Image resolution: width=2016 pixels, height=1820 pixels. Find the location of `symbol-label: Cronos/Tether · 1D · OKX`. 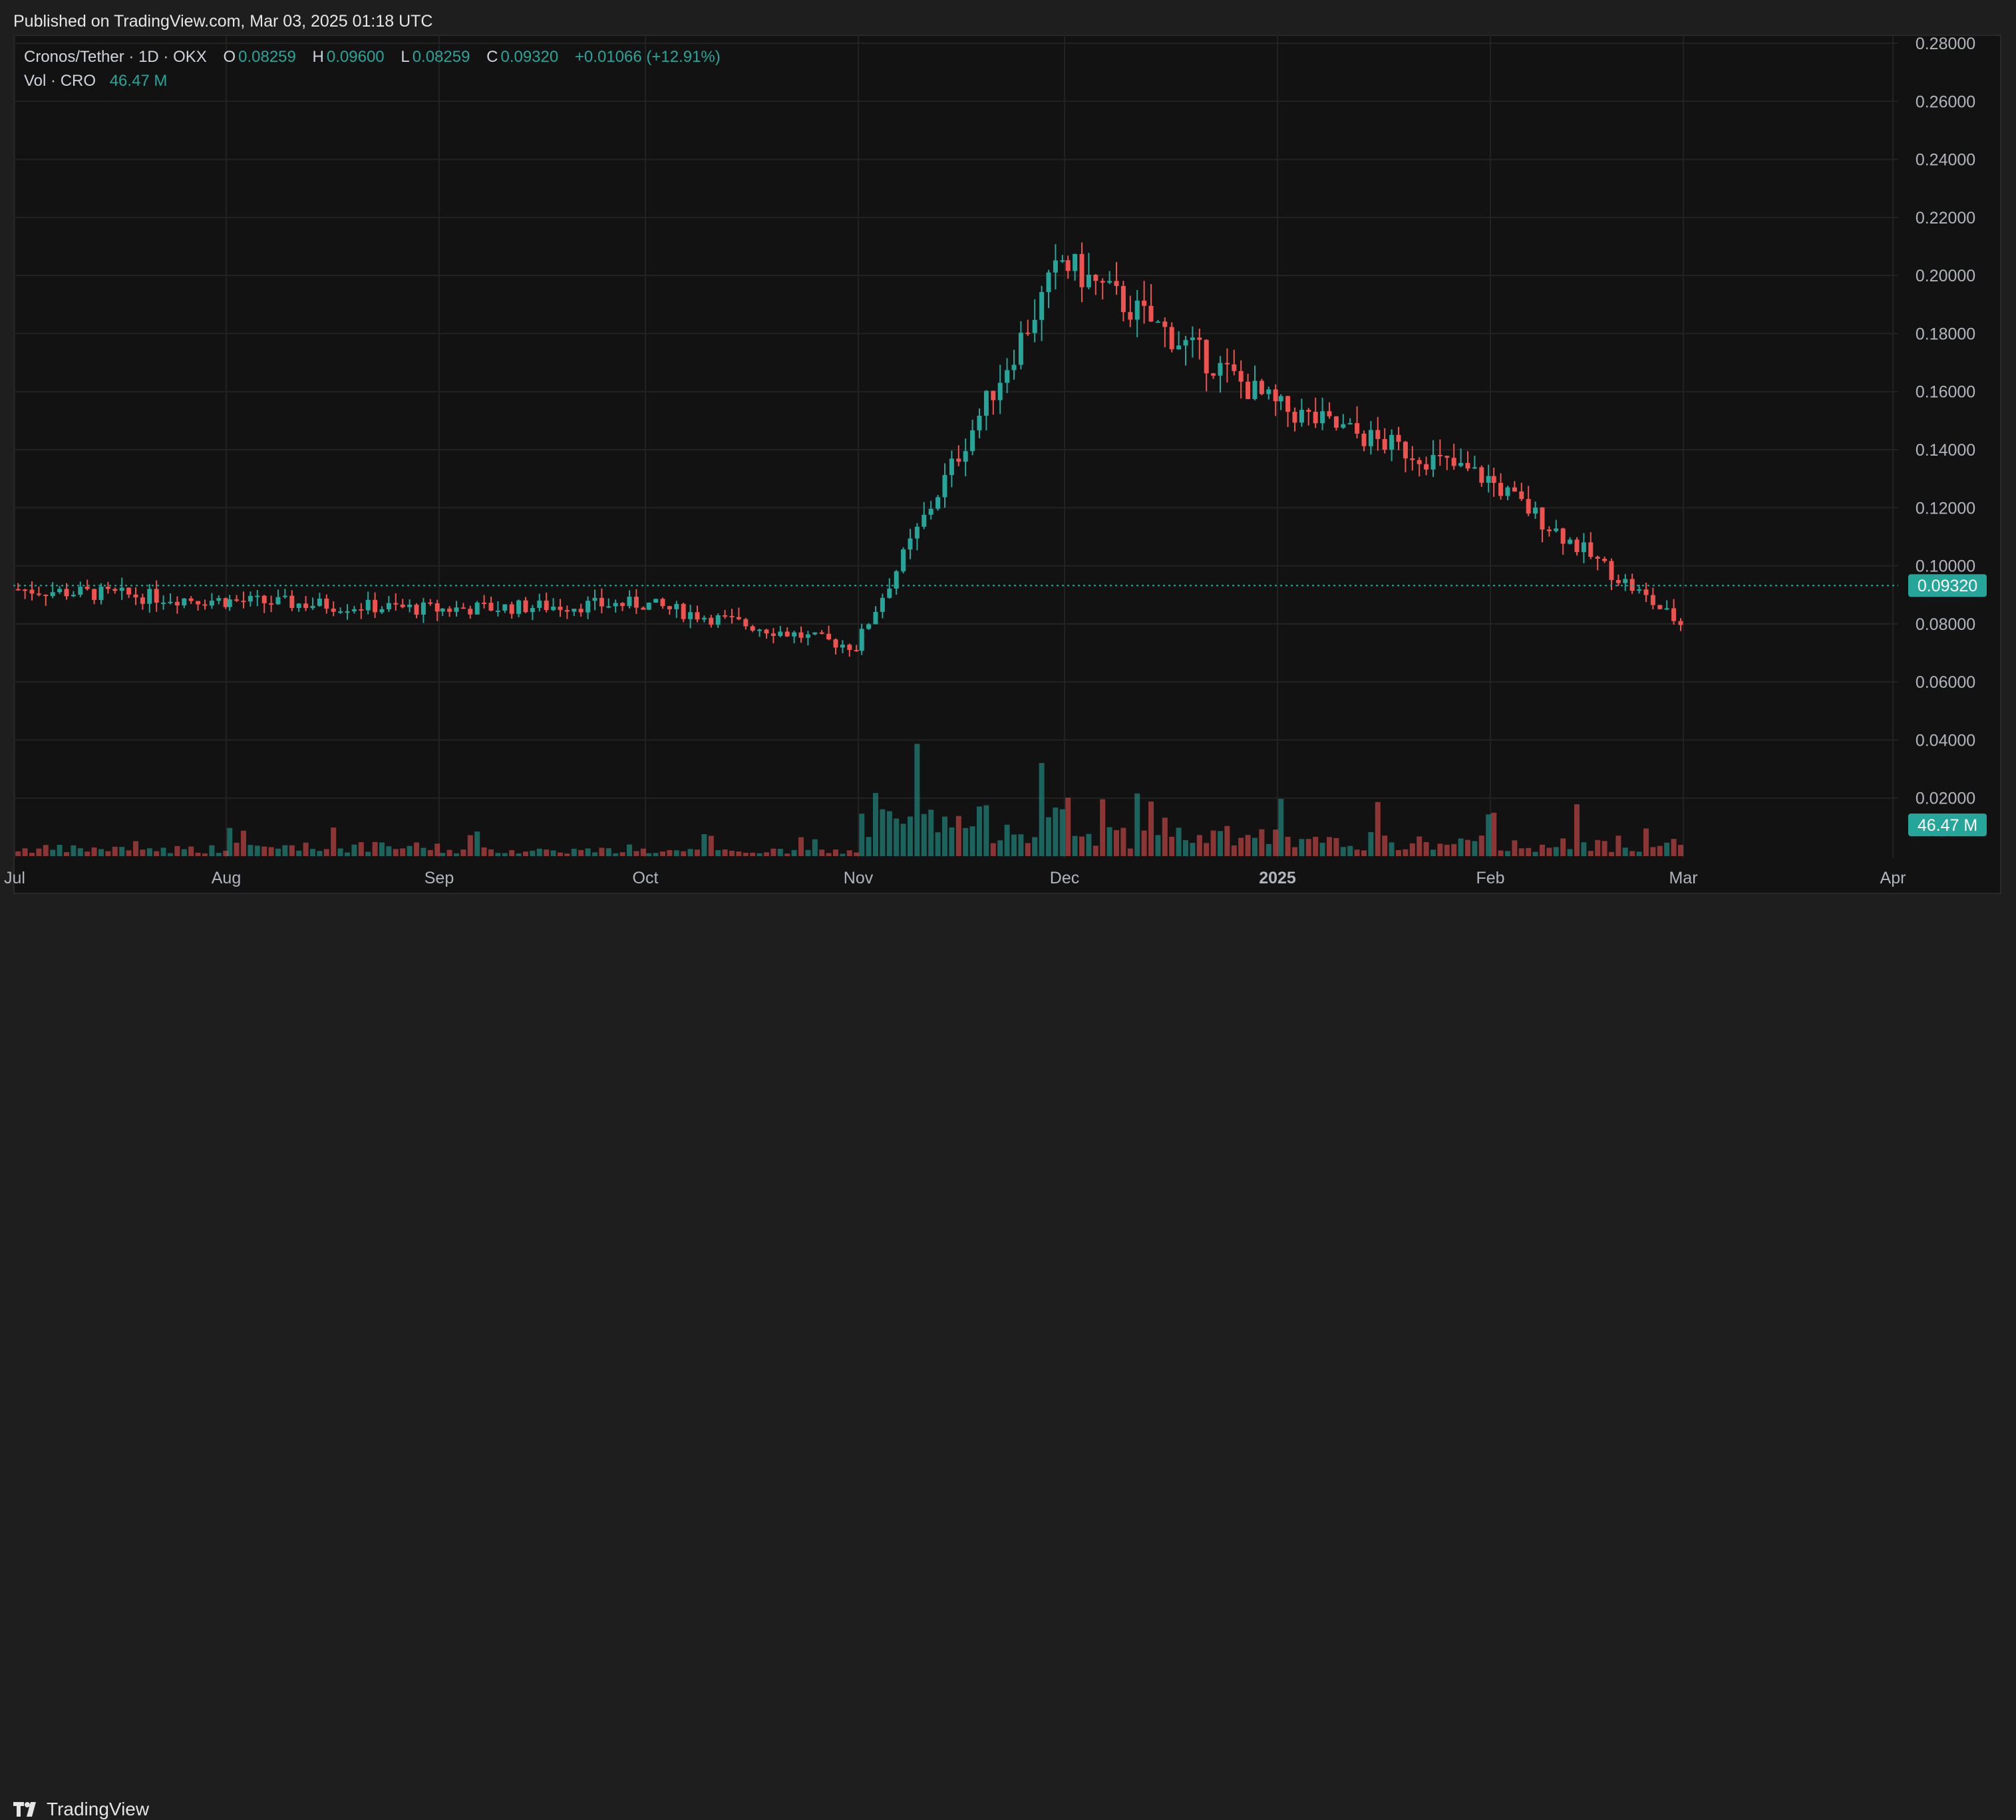

symbol-label: Cronos/Tether · 1D · OKX is located at coordinates (115, 57).